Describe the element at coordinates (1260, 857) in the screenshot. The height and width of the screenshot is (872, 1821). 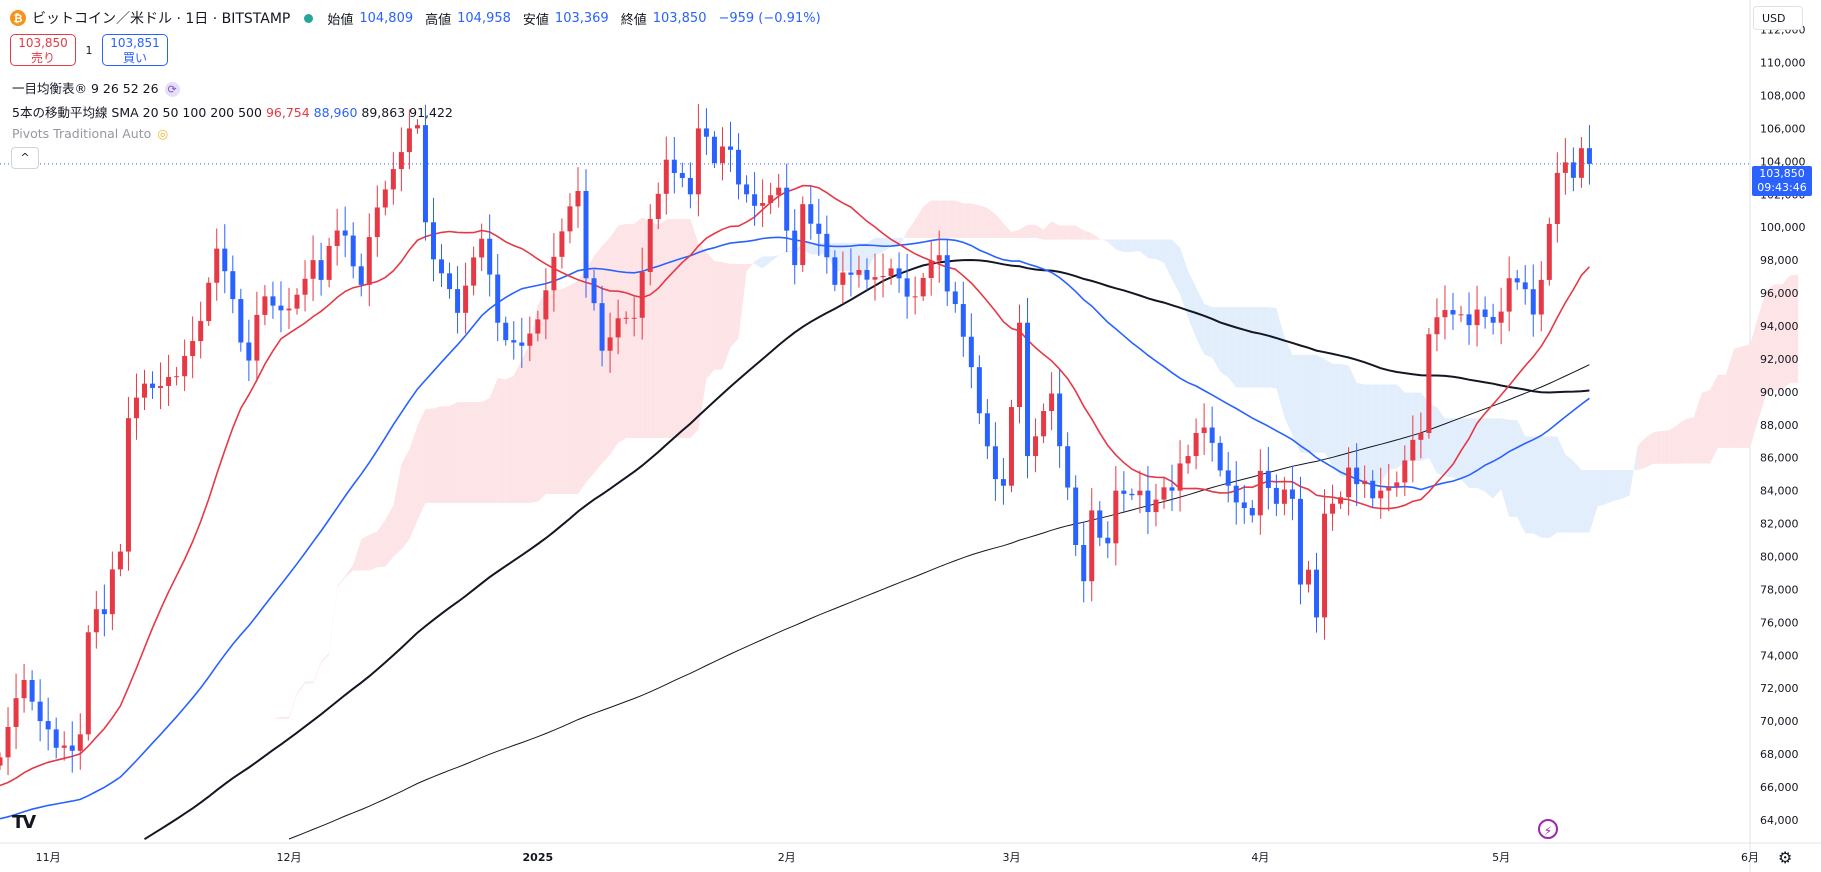
I see `time-tick-label: 4月` at that location.